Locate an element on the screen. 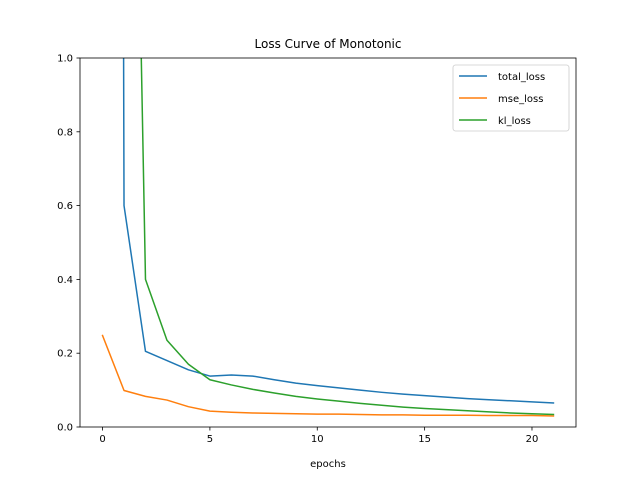 The height and width of the screenshot is (484, 640). x-tick-label: 20 is located at coordinates (532, 439).